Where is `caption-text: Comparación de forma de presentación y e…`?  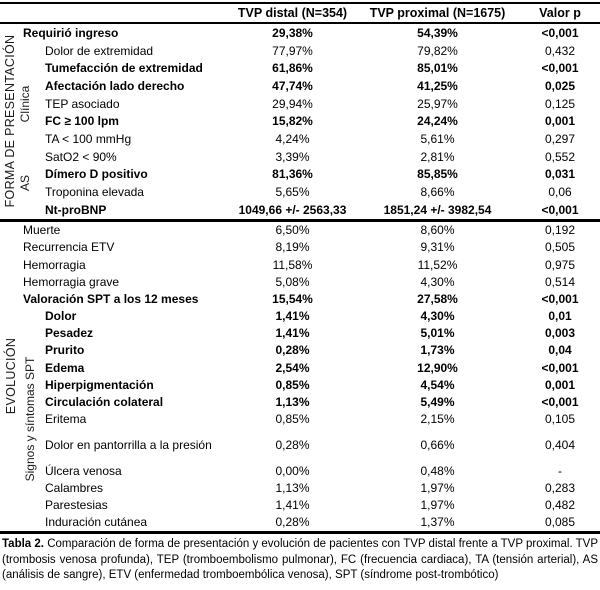
caption-text: Comparación de forma de presentación y e… is located at coordinates (300, 559).